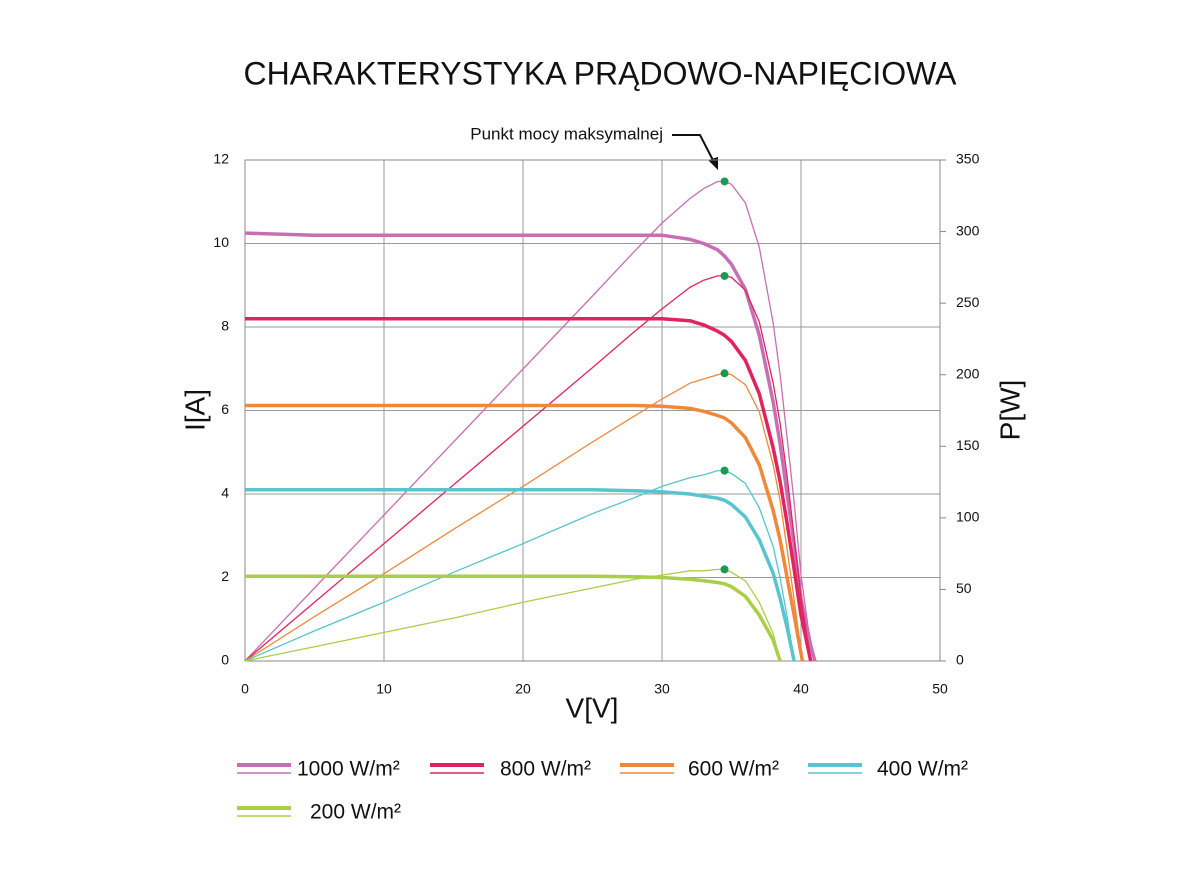 The image size is (1200, 871). I want to click on y2-tick-label: 50, so click(964, 588).